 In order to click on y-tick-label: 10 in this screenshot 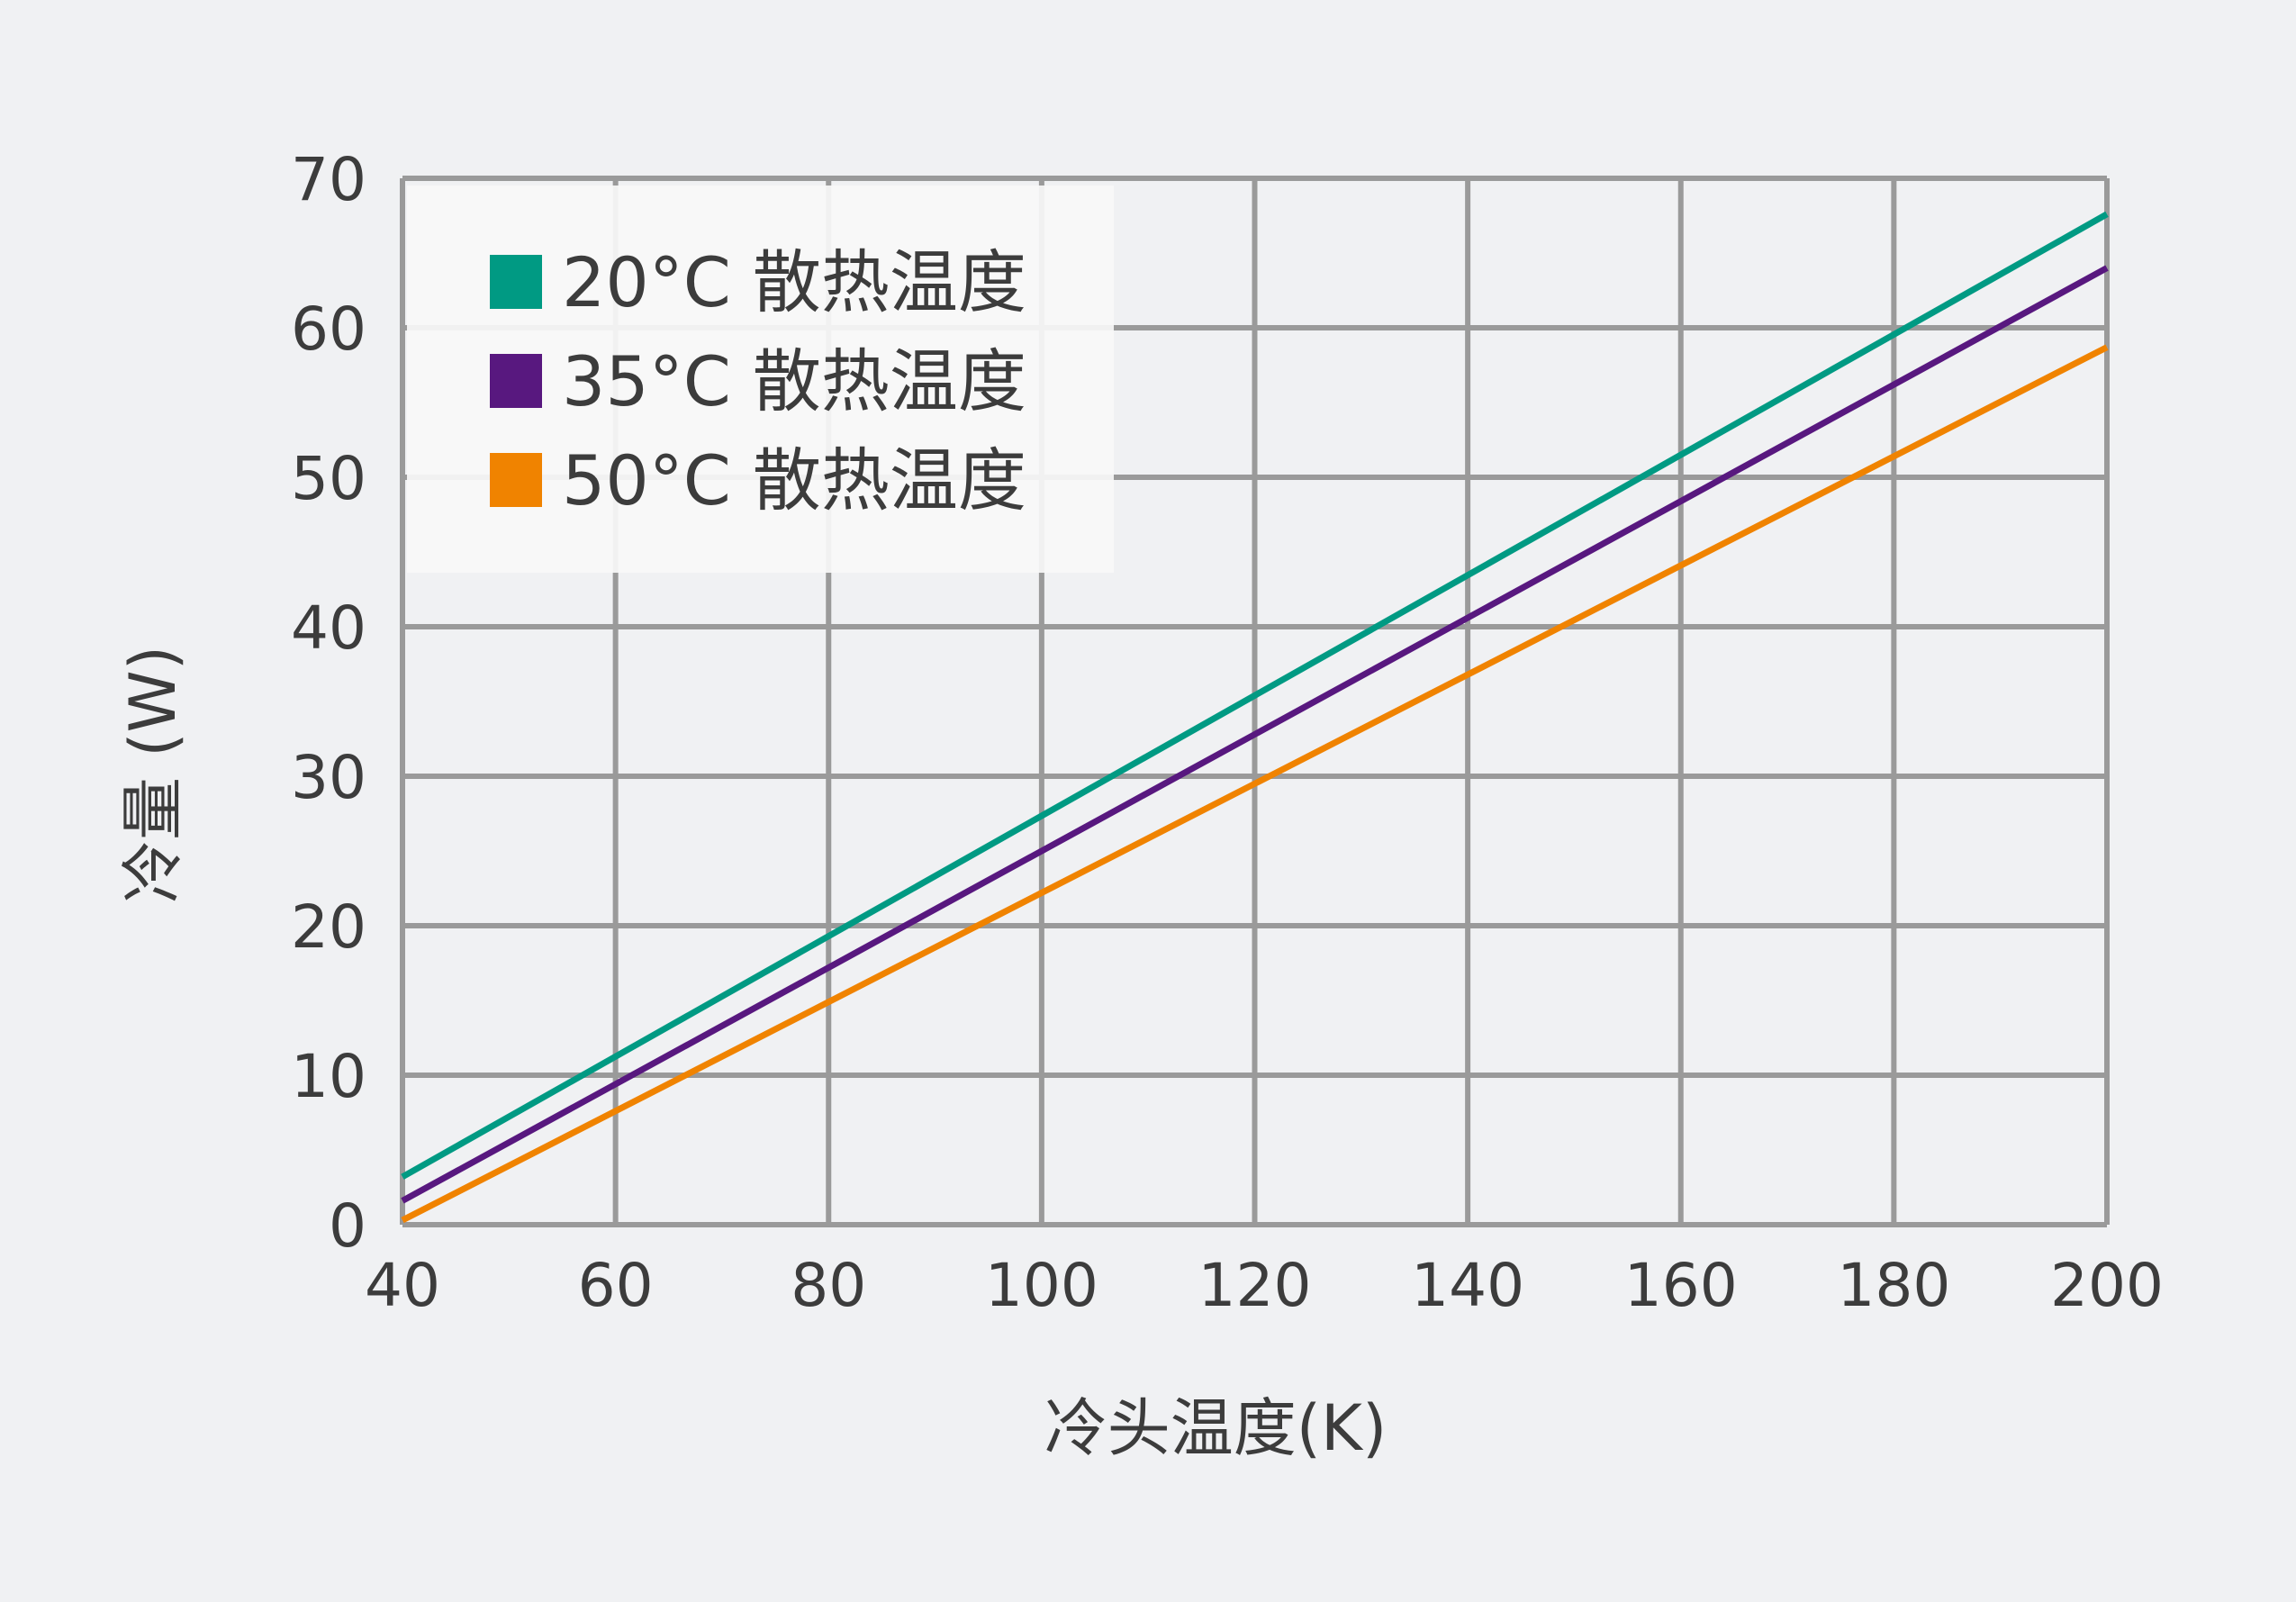, I will do `click(328, 1076)`.